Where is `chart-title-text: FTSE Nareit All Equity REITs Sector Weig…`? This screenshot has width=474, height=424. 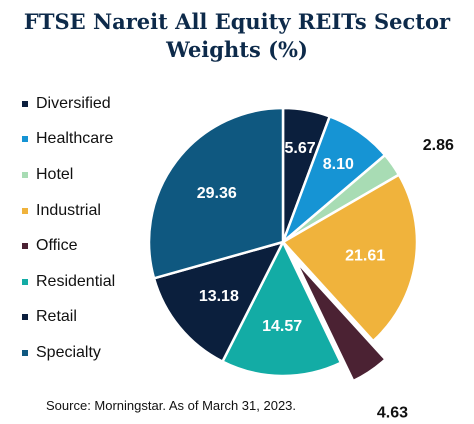 chart-title-text: FTSE Nareit All Equity REITs Sector Weig… is located at coordinates (237, 35).